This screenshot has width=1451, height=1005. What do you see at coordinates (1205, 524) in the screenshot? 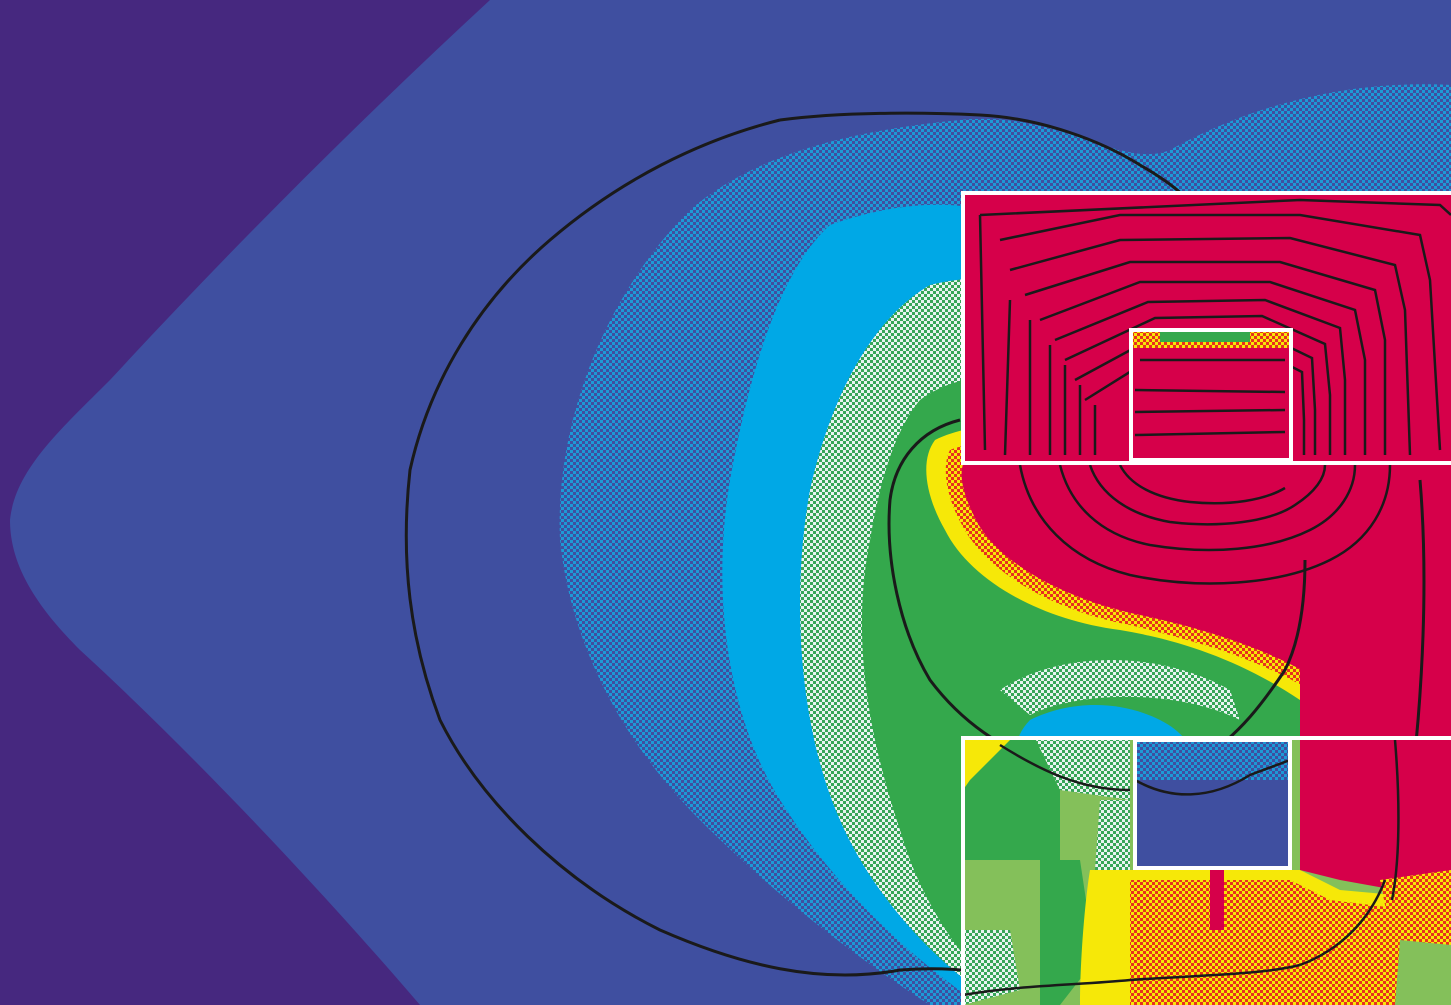
I see `core-contours` at bounding box center [1205, 524].